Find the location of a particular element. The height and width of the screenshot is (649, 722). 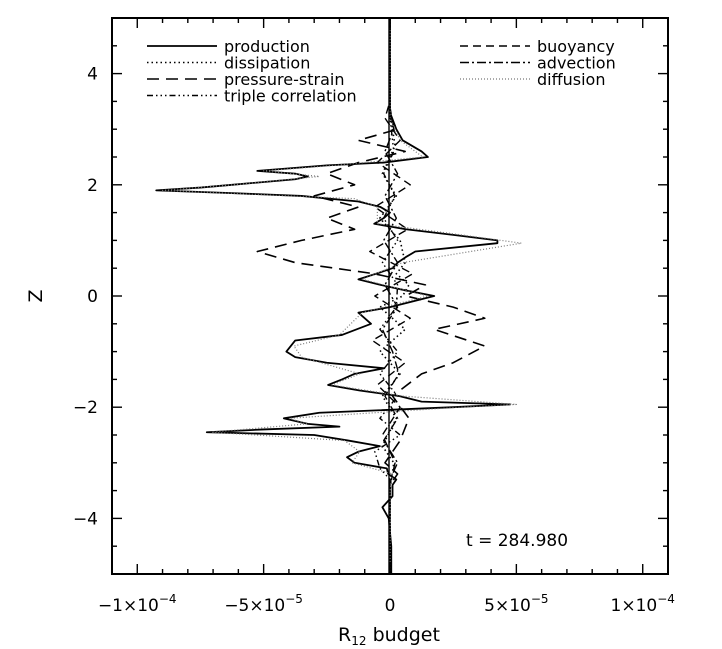

time-annotation: t = 284.980 is located at coordinates (517, 541).